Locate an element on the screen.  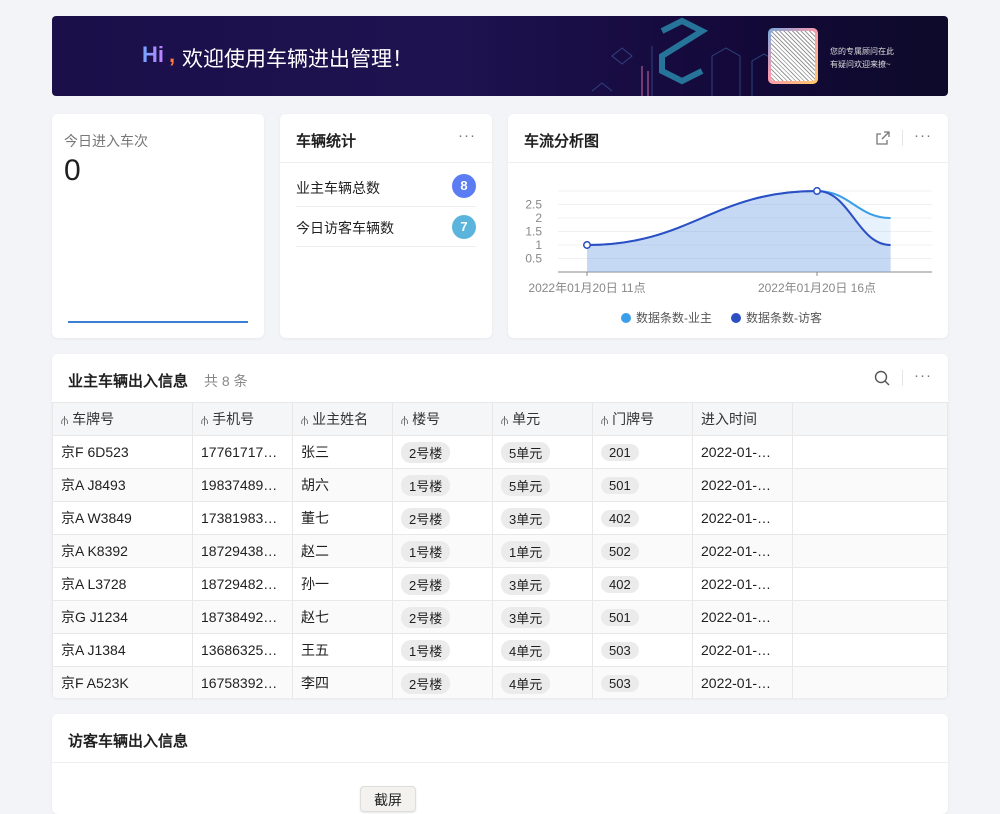
stat-row-owner: 业主车辆总数 8 is located at coordinates (386, 188).